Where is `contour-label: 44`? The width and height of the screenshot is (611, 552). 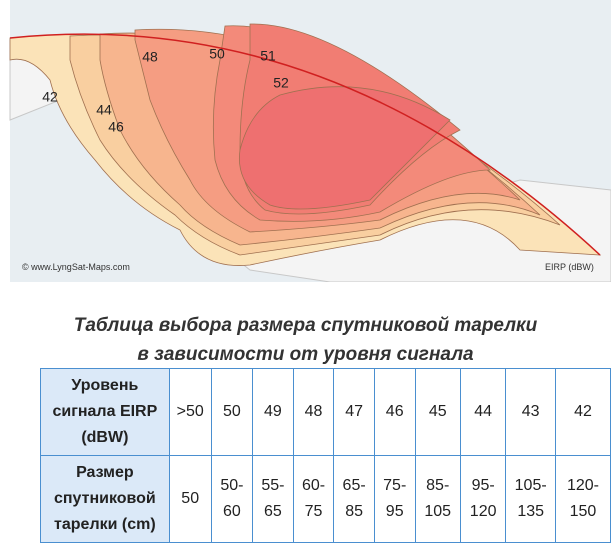
contour-label: 44 is located at coordinates (104, 110).